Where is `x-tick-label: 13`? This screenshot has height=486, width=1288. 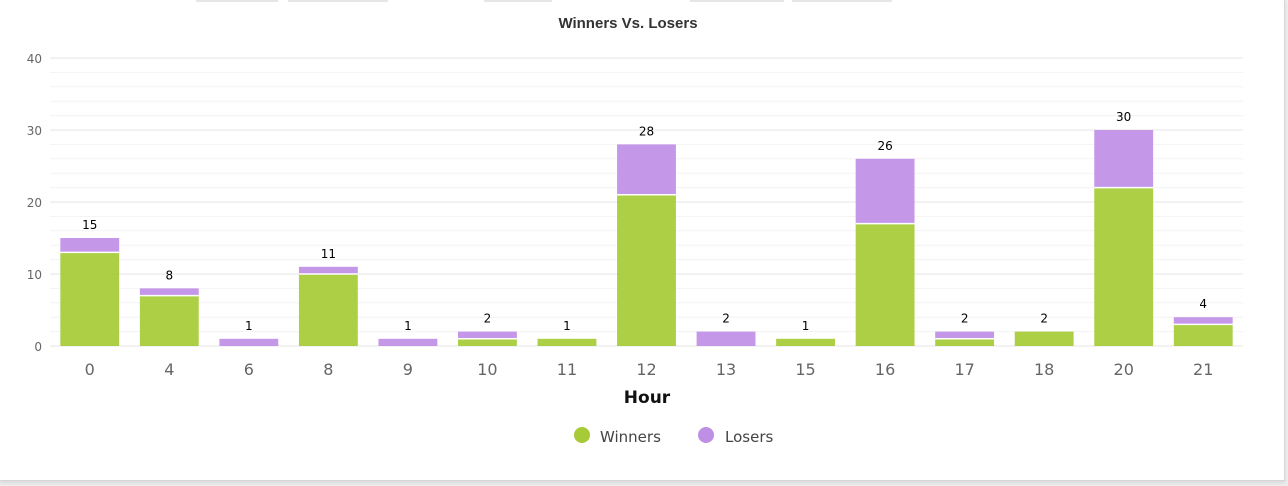 x-tick-label: 13 is located at coordinates (726, 369).